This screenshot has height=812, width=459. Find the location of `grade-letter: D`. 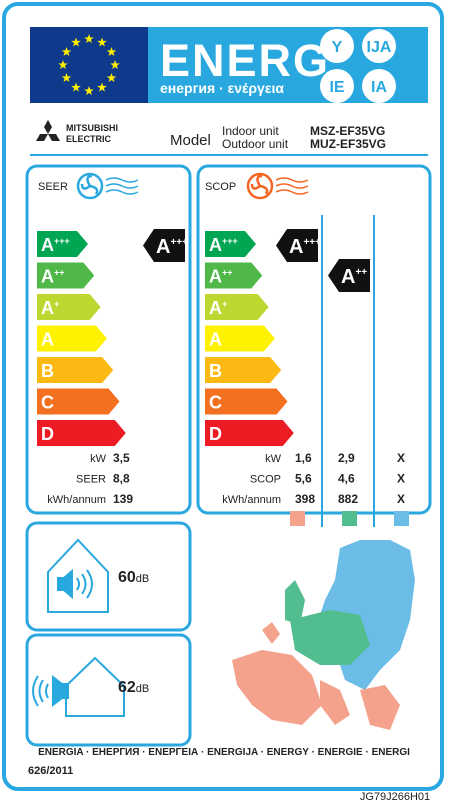

grade-letter: D is located at coordinates (215, 434).